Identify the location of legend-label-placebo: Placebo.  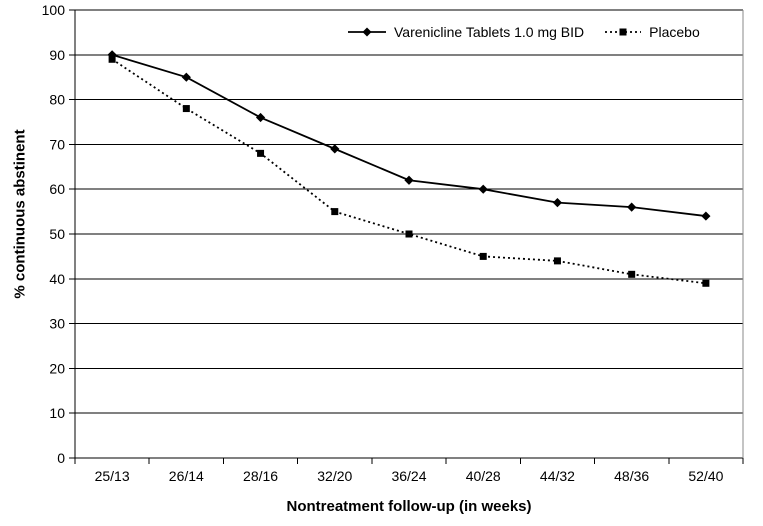
(674, 32).